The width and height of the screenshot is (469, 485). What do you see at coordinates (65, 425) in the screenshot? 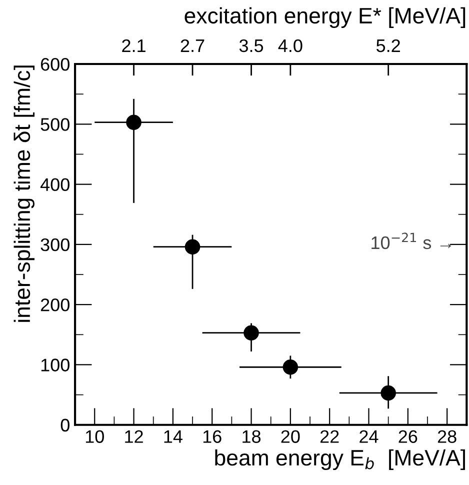
I see `y-tick-label: 0` at bounding box center [65, 425].